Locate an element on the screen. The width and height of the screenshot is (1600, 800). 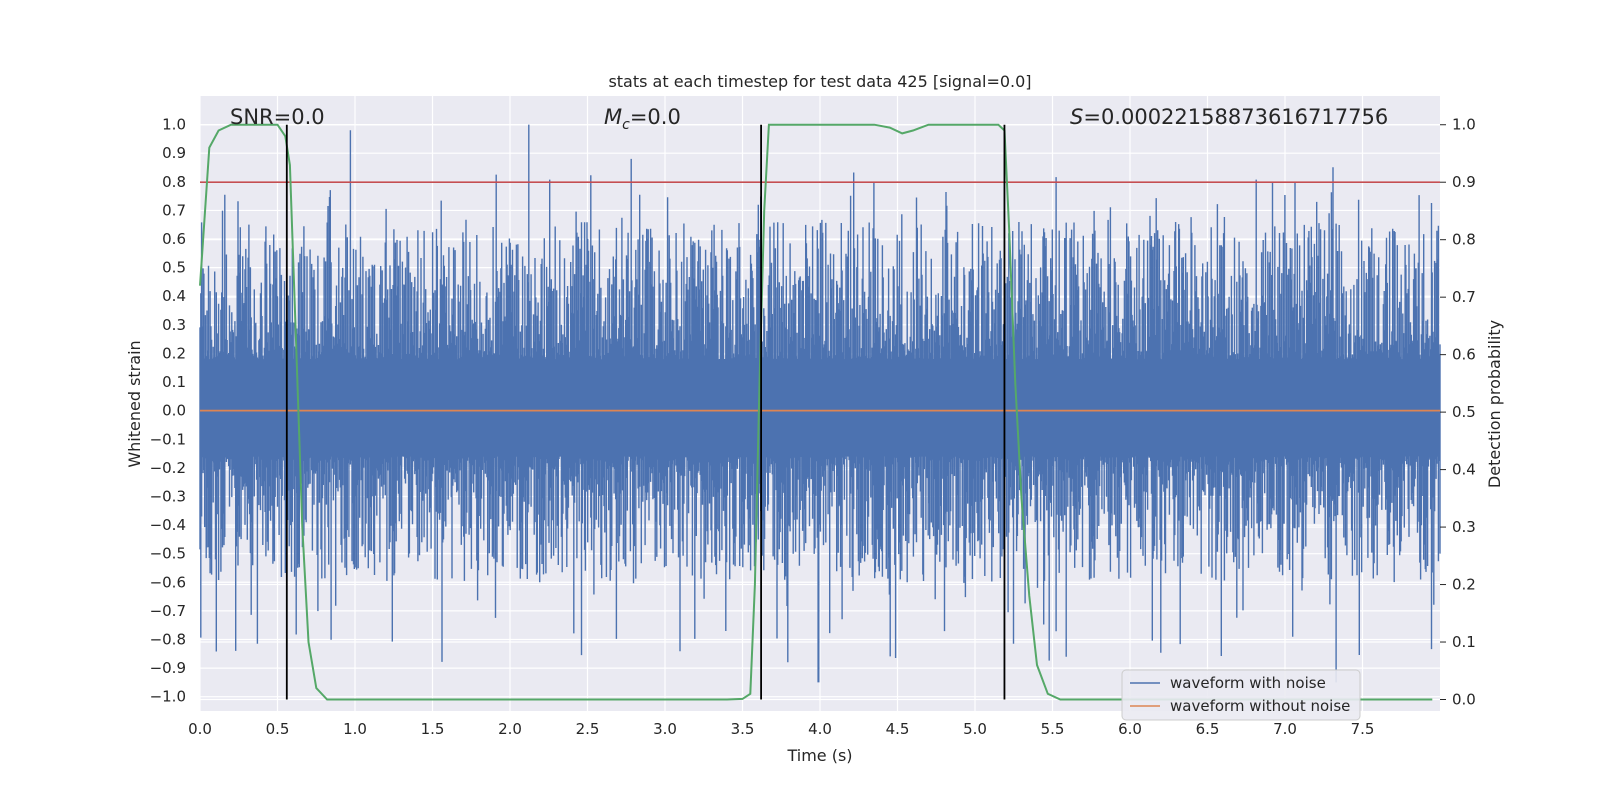
x-tick-label: 1.5 is located at coordinates (433, 729).